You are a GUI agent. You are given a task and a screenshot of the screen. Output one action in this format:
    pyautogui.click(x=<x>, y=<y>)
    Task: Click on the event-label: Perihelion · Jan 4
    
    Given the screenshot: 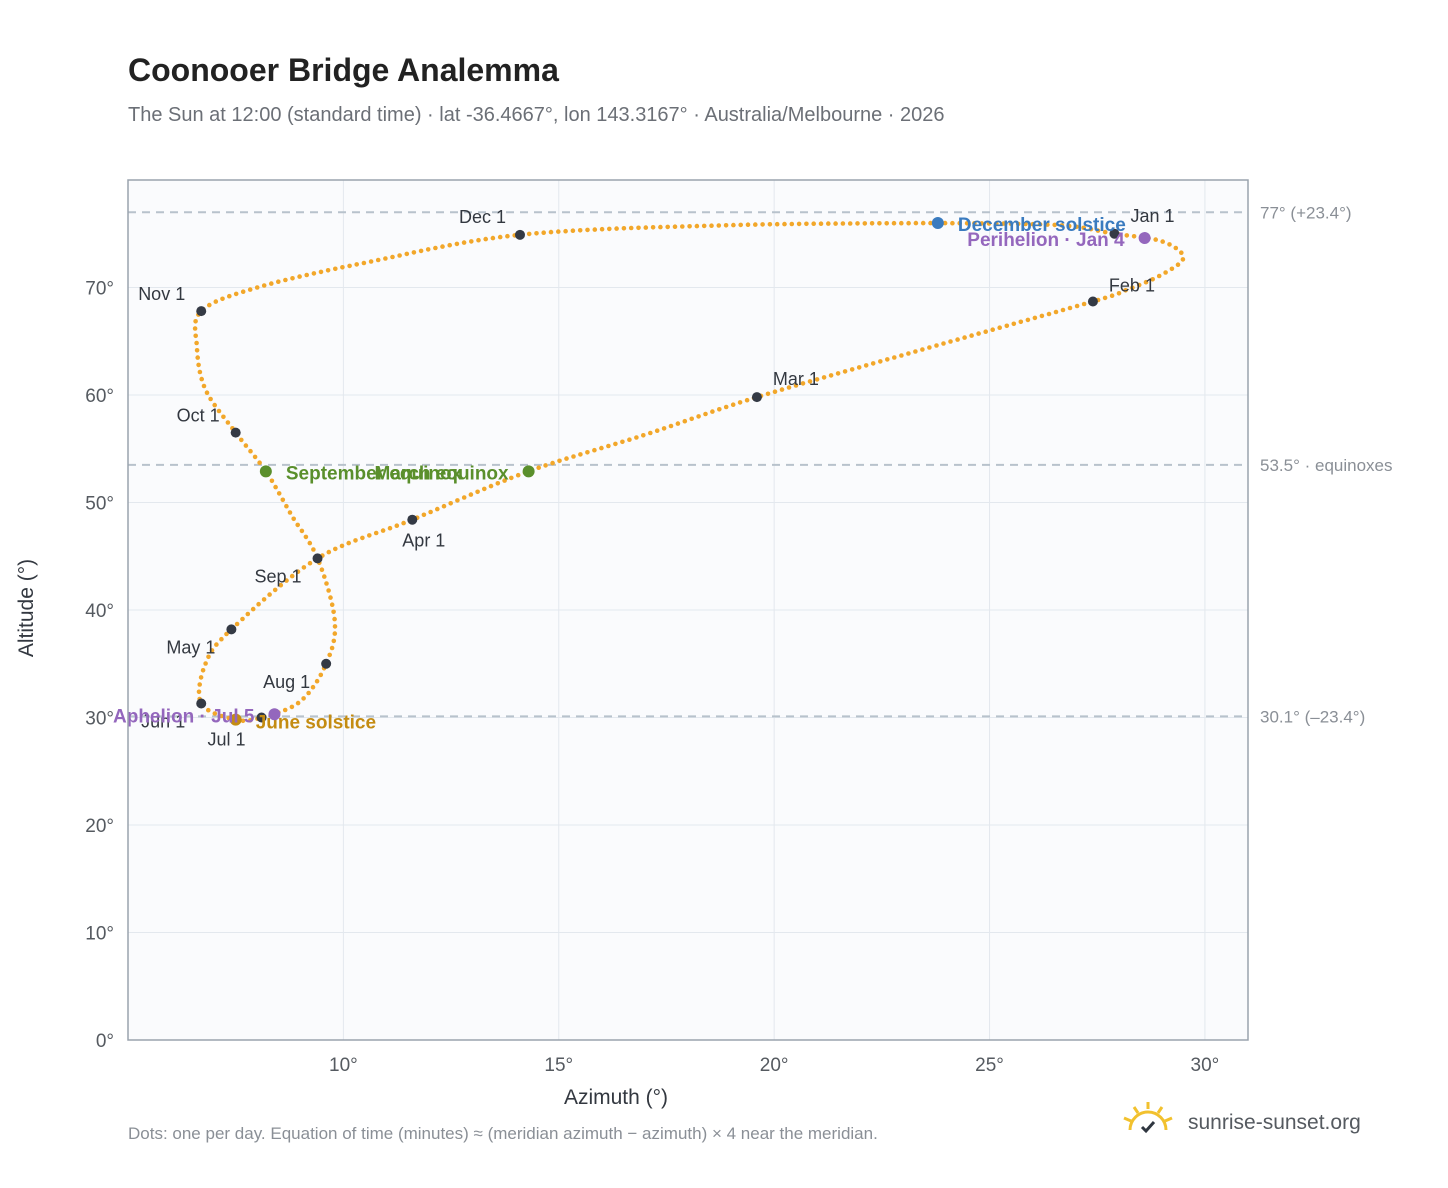 What is the action you would take?
    pyautogui.click(x=1046, y=240)
    